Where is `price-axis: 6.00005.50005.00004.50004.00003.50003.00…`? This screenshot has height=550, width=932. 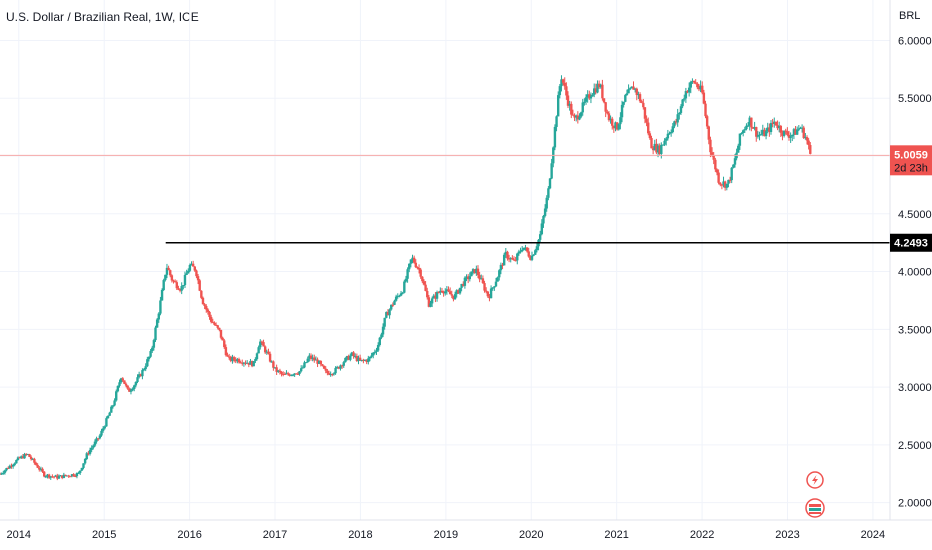 price-axis: 6.00005.50005.00004.50004.00003.50003.00… is located at coordinates (915, 272).